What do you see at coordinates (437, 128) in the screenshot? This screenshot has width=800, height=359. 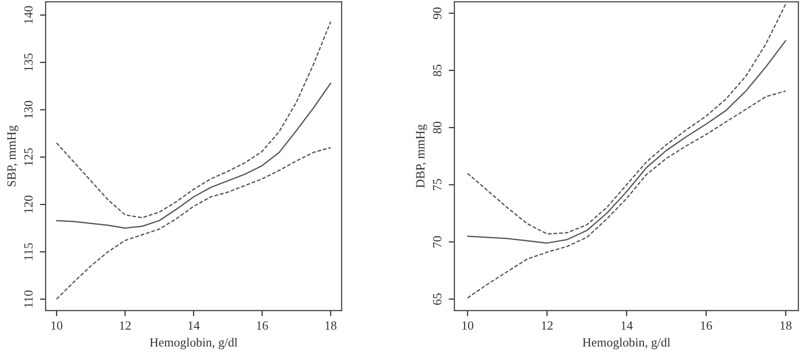 I see `y-tick-label: 80` at bounding box center [437, 128].